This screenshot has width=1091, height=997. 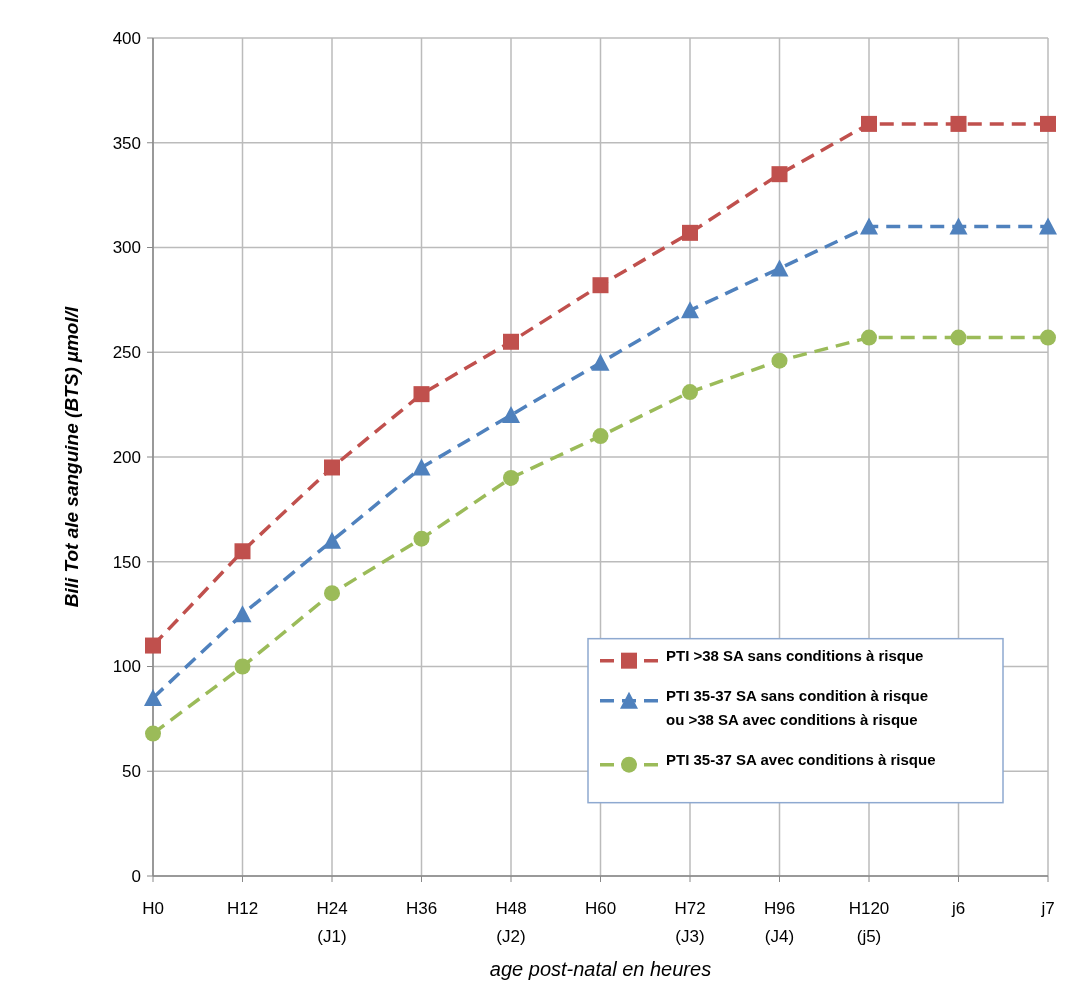 What do you see at coordinates (126, 667) in the screenshot?
I see `y-tick-label: 100` at bounding box center [126, 667].